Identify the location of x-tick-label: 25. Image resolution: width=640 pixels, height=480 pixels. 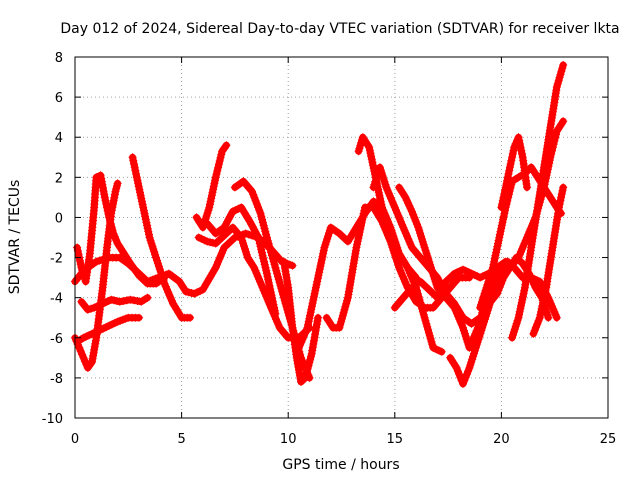
(608, 439).